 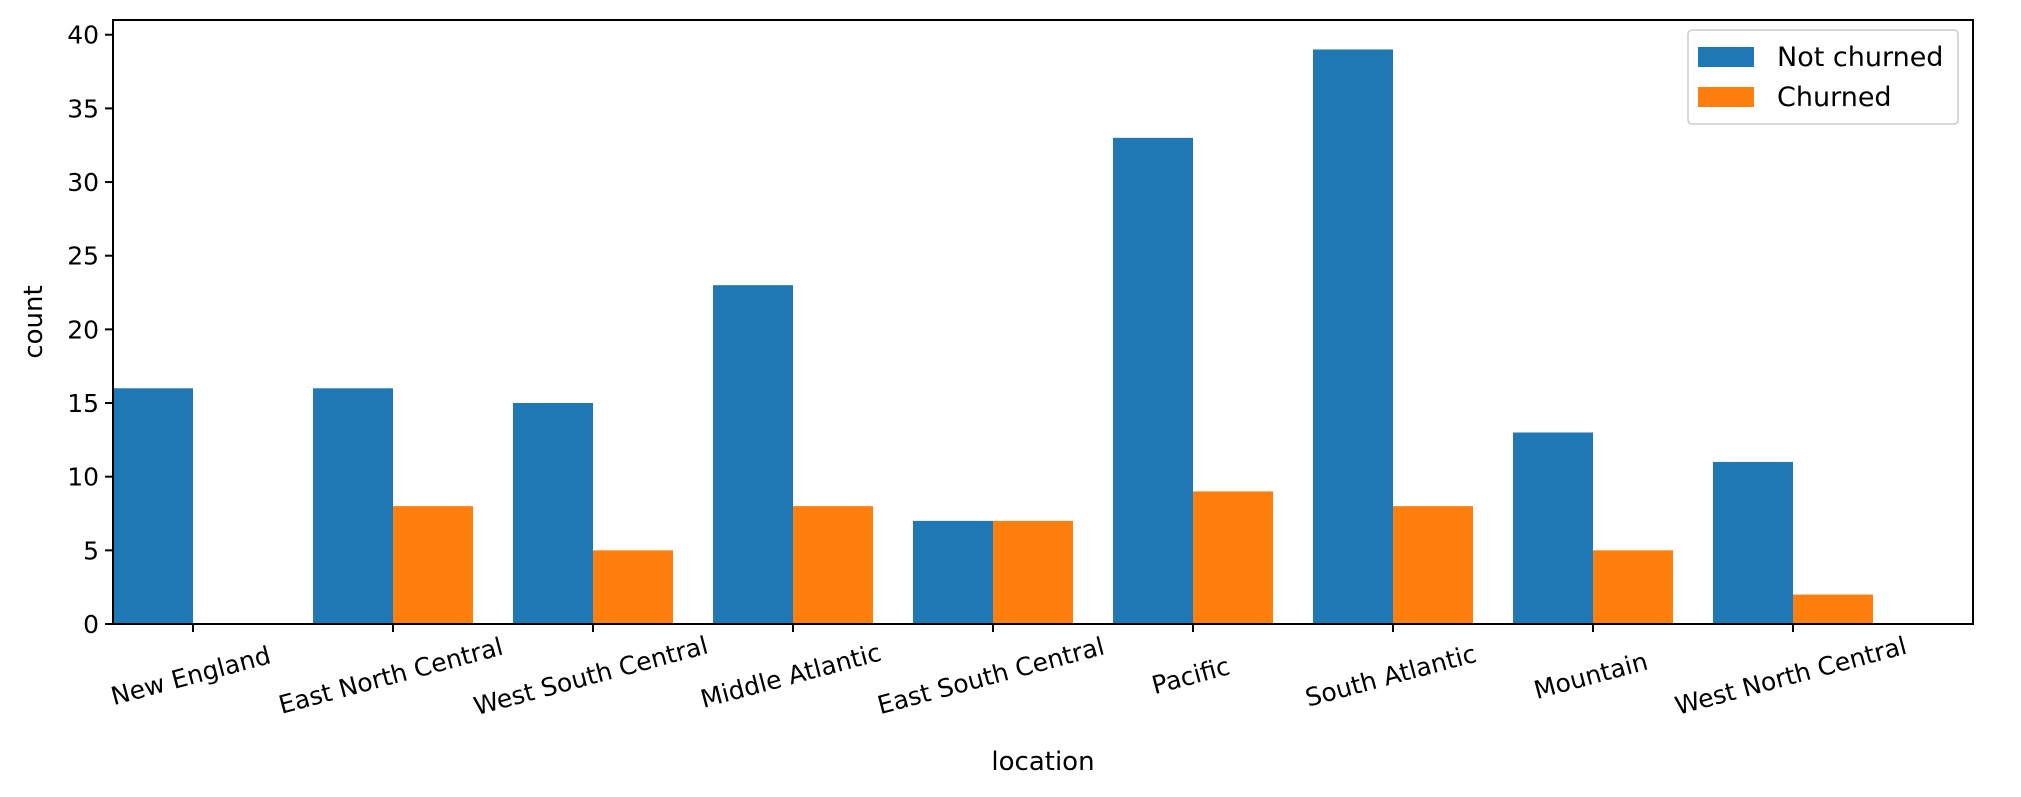 I want to click on bar-churned-west-north-central, so click(x=1833, y=609).